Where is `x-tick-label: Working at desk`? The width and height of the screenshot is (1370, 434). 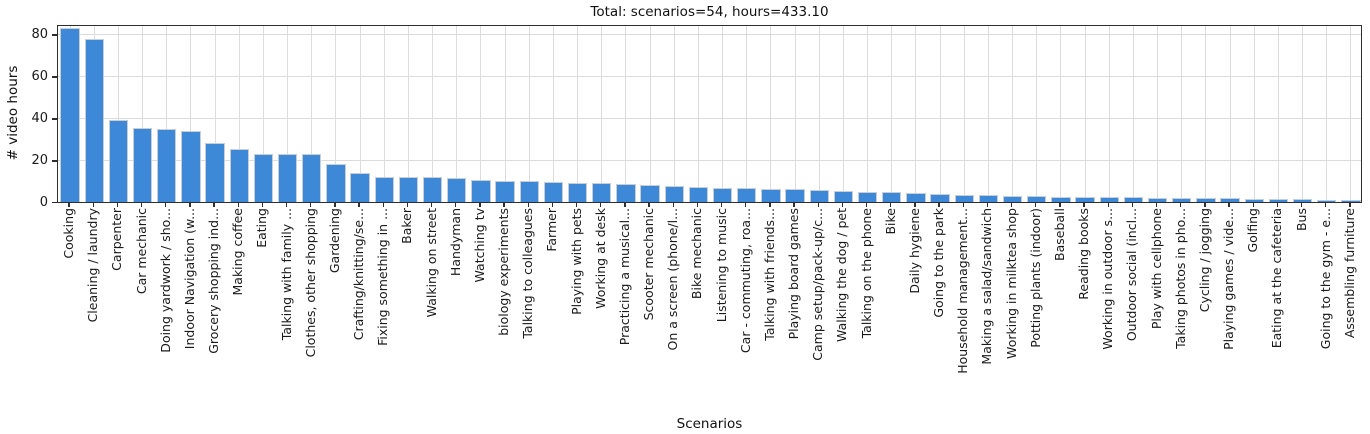 x-tick-label: Working at desk is located at coordinates (600, 258).